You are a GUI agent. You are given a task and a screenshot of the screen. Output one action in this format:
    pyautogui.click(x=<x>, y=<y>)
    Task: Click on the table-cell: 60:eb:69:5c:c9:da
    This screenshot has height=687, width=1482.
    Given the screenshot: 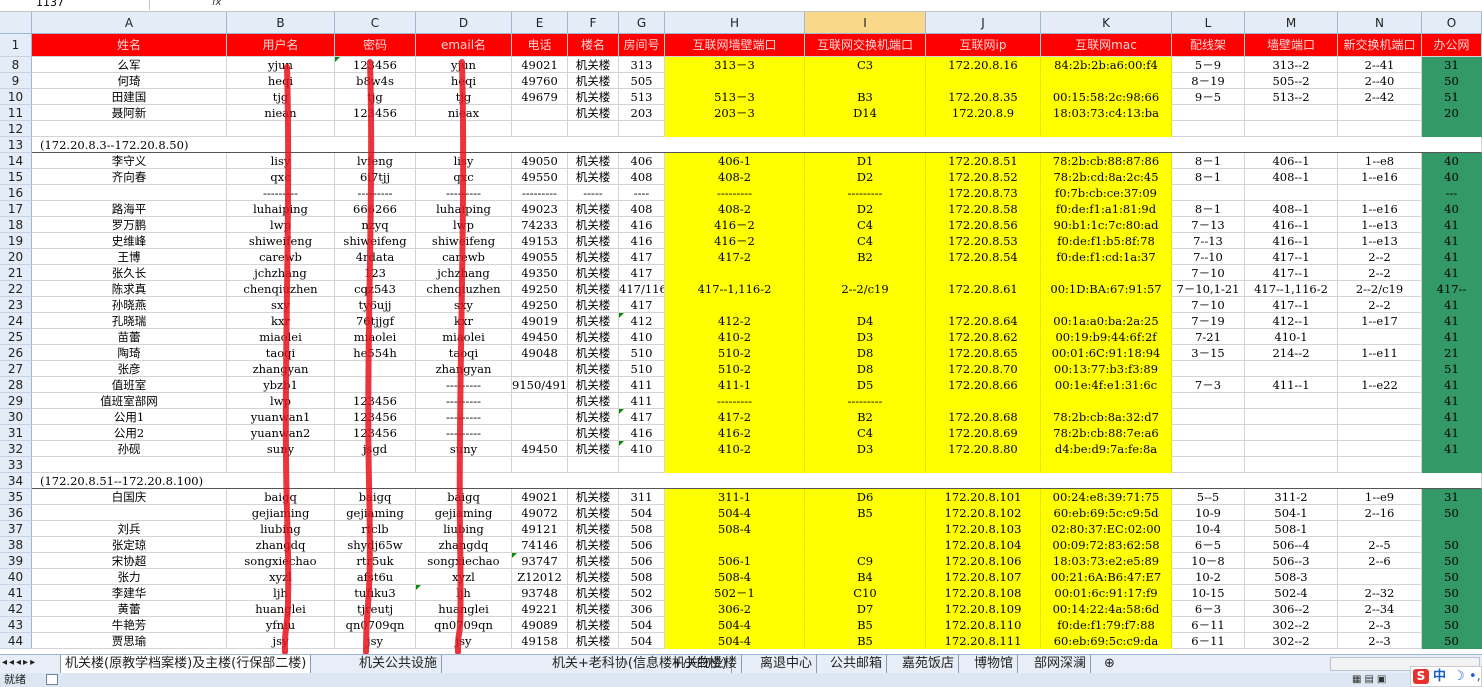 What is the action you would take?
    pyautogui.click(x=1106, y=641)
    